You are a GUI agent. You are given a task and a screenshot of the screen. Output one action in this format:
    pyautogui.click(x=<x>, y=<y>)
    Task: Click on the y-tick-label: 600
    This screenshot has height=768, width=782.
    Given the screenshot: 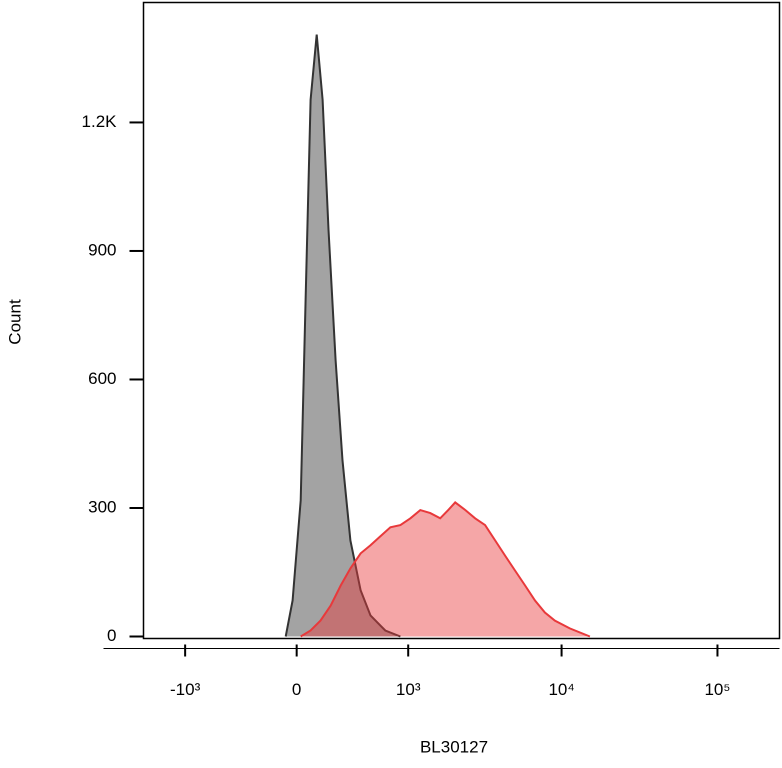 What is the action you would take?
    pyautogui.click(x=102, y=378)
    